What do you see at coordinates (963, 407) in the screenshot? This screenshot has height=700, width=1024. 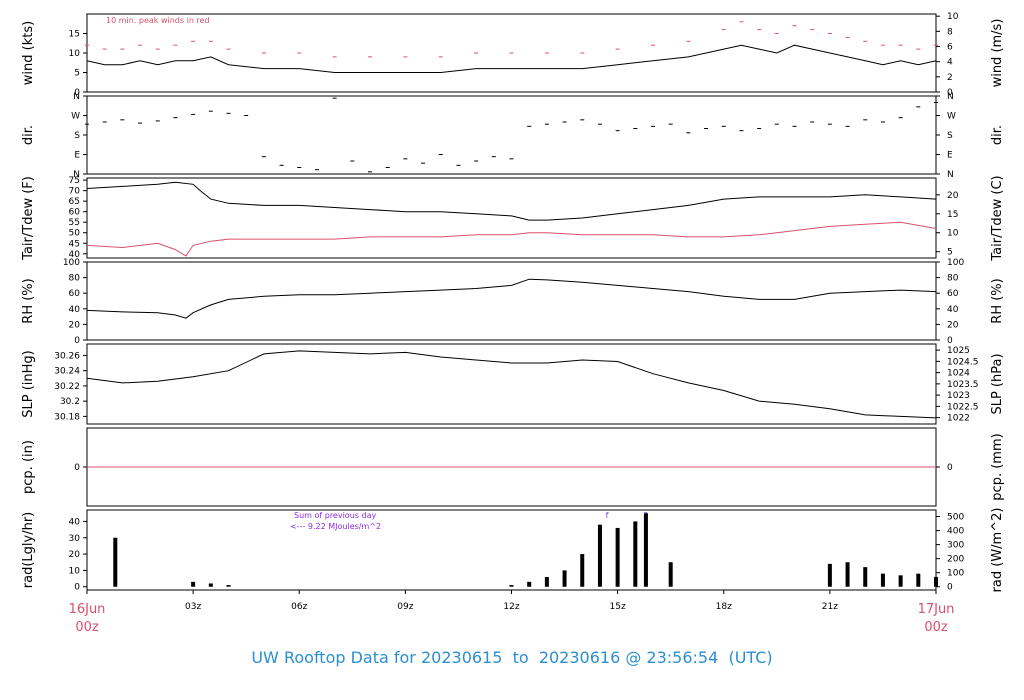 I see `y-tick-label-right: 1022.5` at bounding box center [963, 407].